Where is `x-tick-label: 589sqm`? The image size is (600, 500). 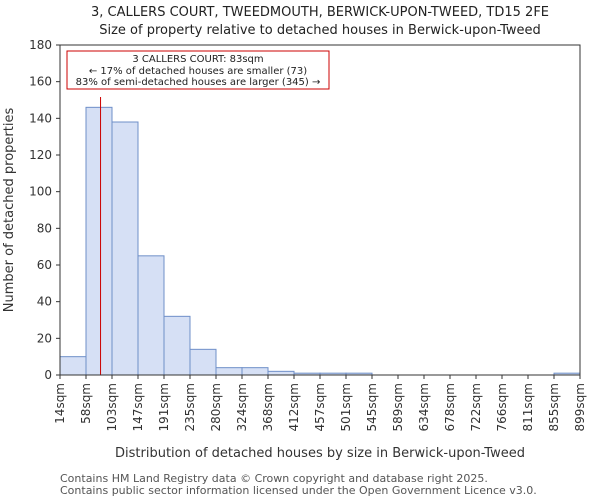
x-tick-label: 589sqm is located at coordinates (398, 407).